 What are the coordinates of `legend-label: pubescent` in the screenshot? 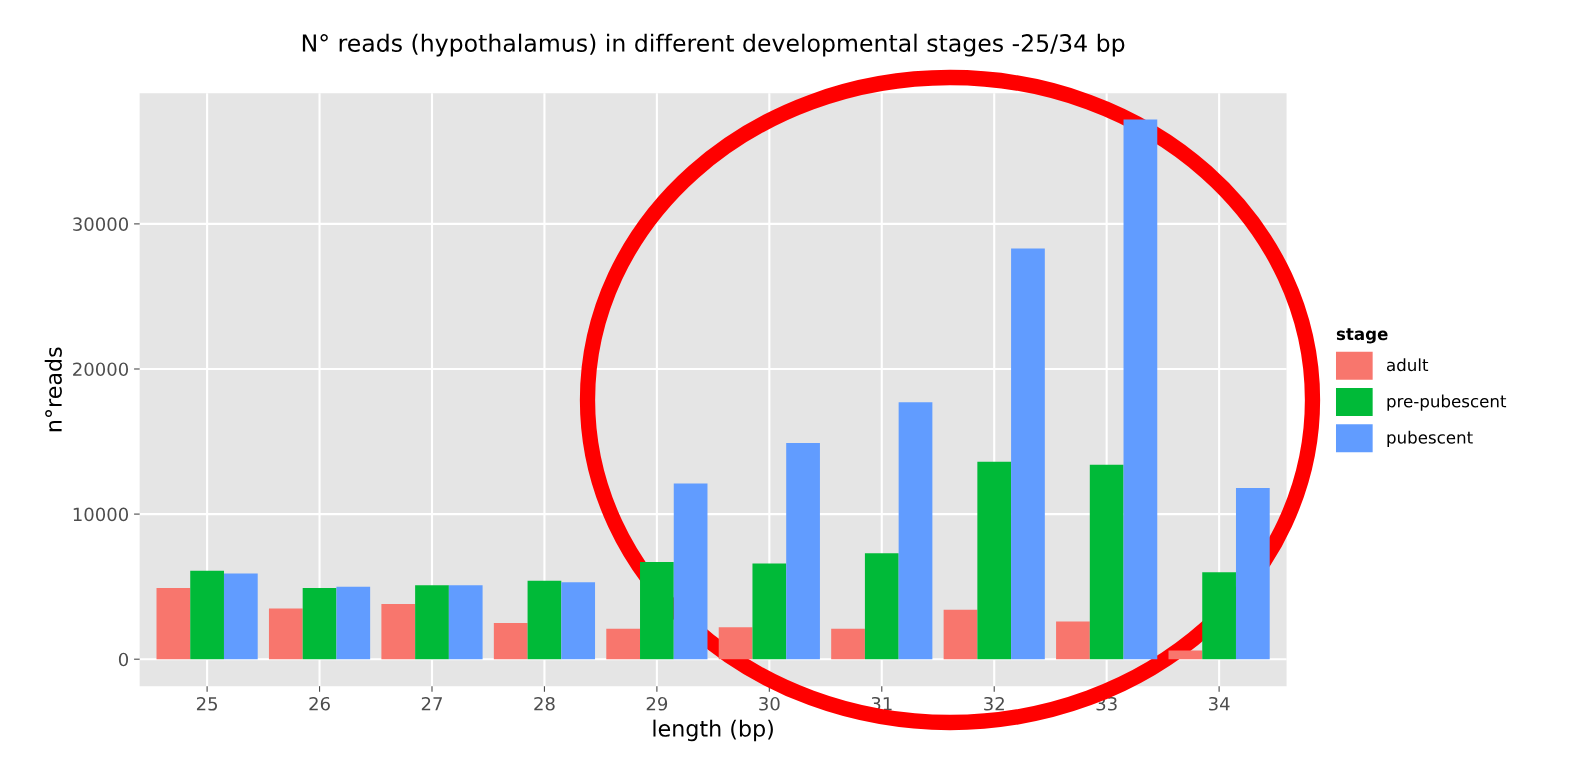 It's located at (1430, 438).